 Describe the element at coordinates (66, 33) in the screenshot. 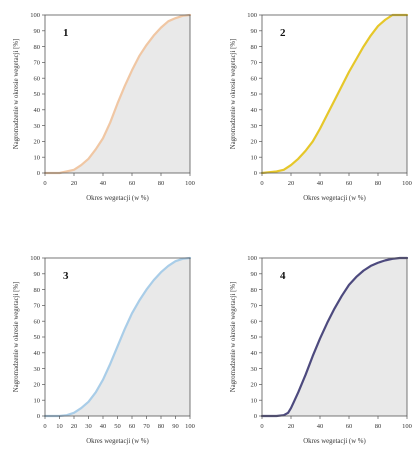

I see `panel-number: 1` at that location.